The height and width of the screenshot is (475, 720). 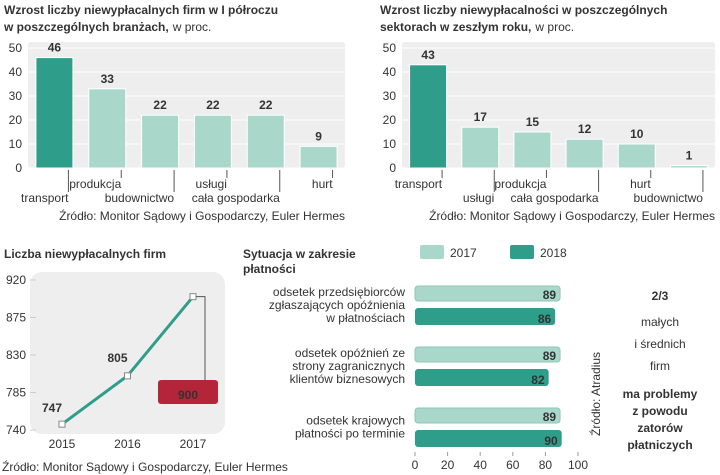 What do you see at coordinates (52, 408) in the screenshot?
I see `value-label: 747` at bounding box center [52, 408].